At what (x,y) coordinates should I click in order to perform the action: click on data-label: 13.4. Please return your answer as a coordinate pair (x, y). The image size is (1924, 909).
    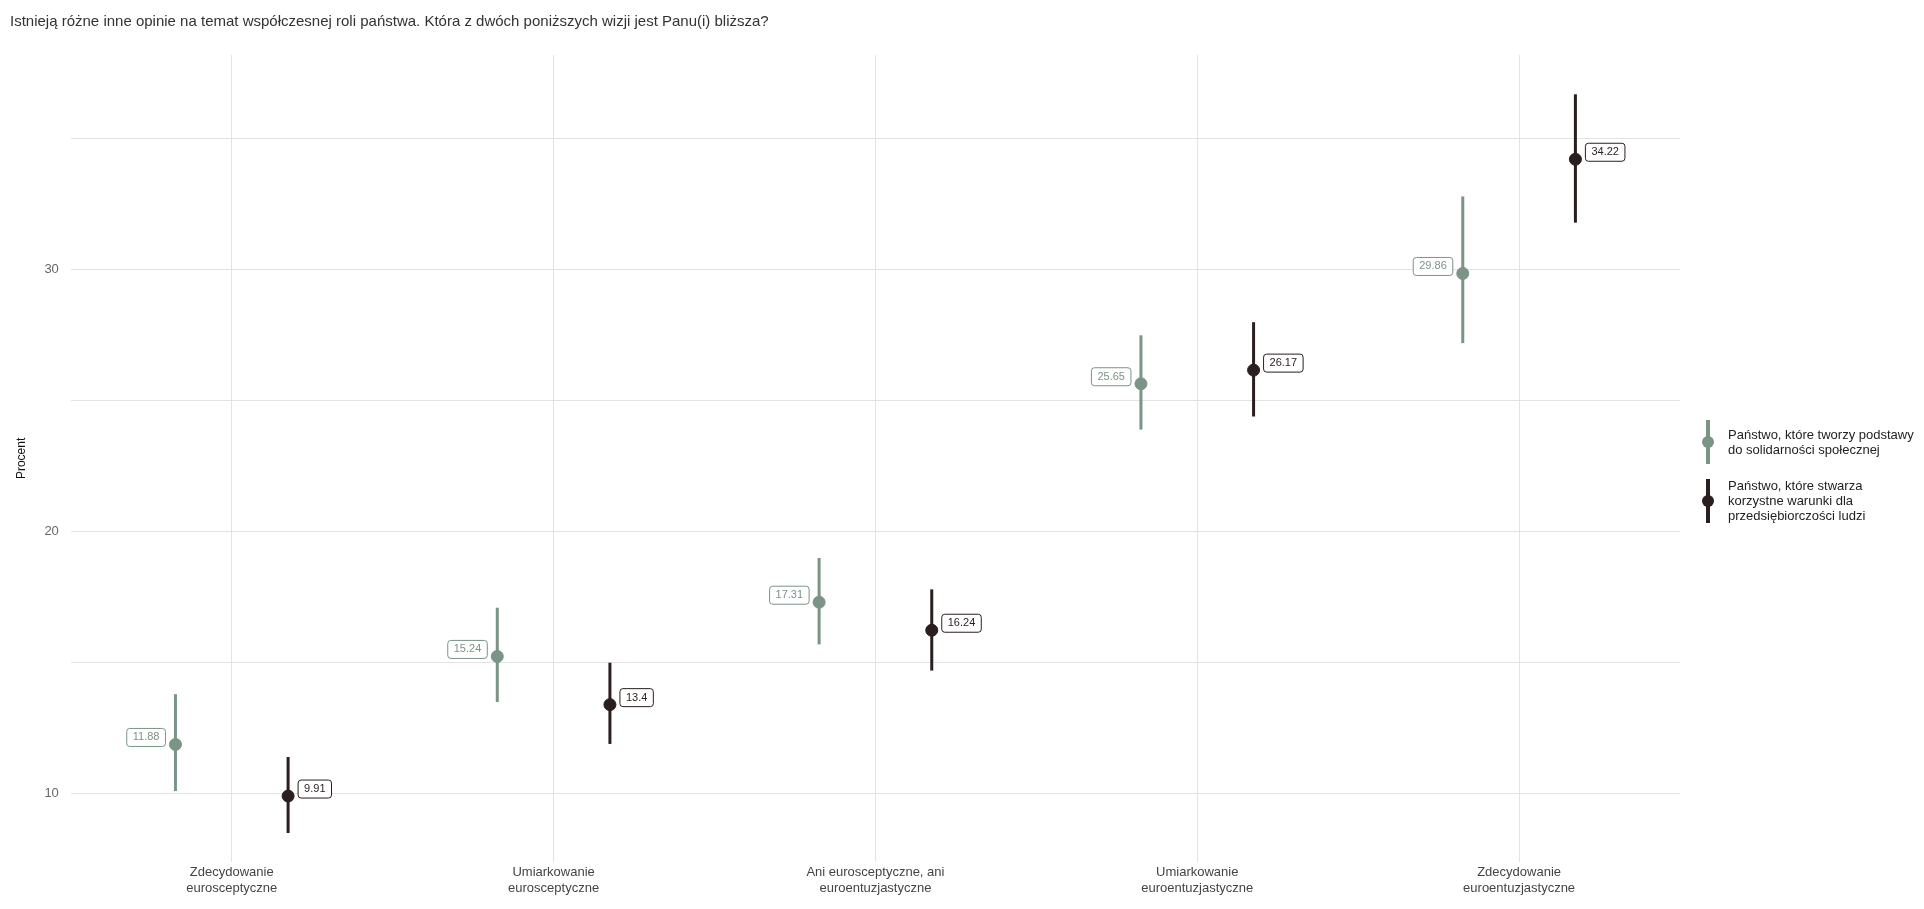
    Looking at the image, I should click on (636, 696).